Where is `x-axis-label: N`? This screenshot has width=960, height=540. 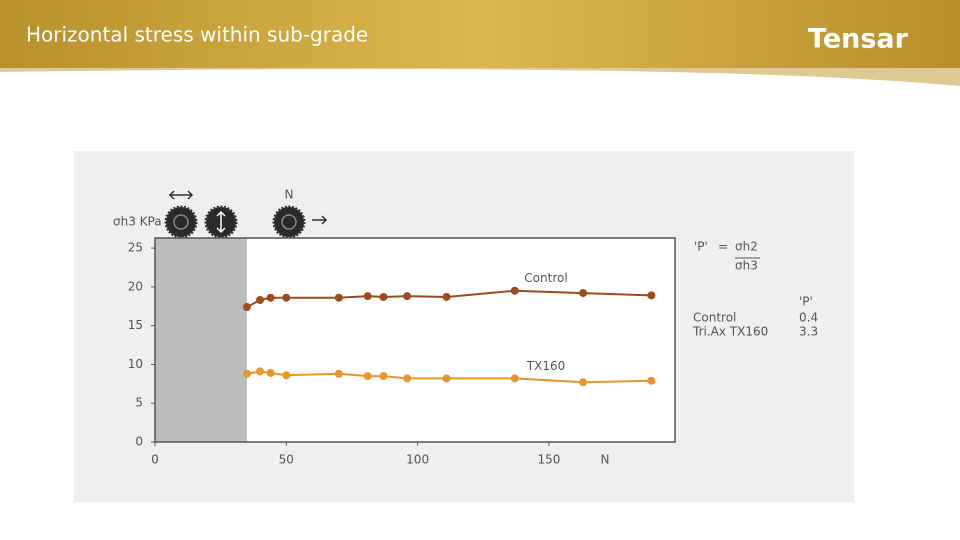
x-axis-label: N is located at coordinates (605, 460).